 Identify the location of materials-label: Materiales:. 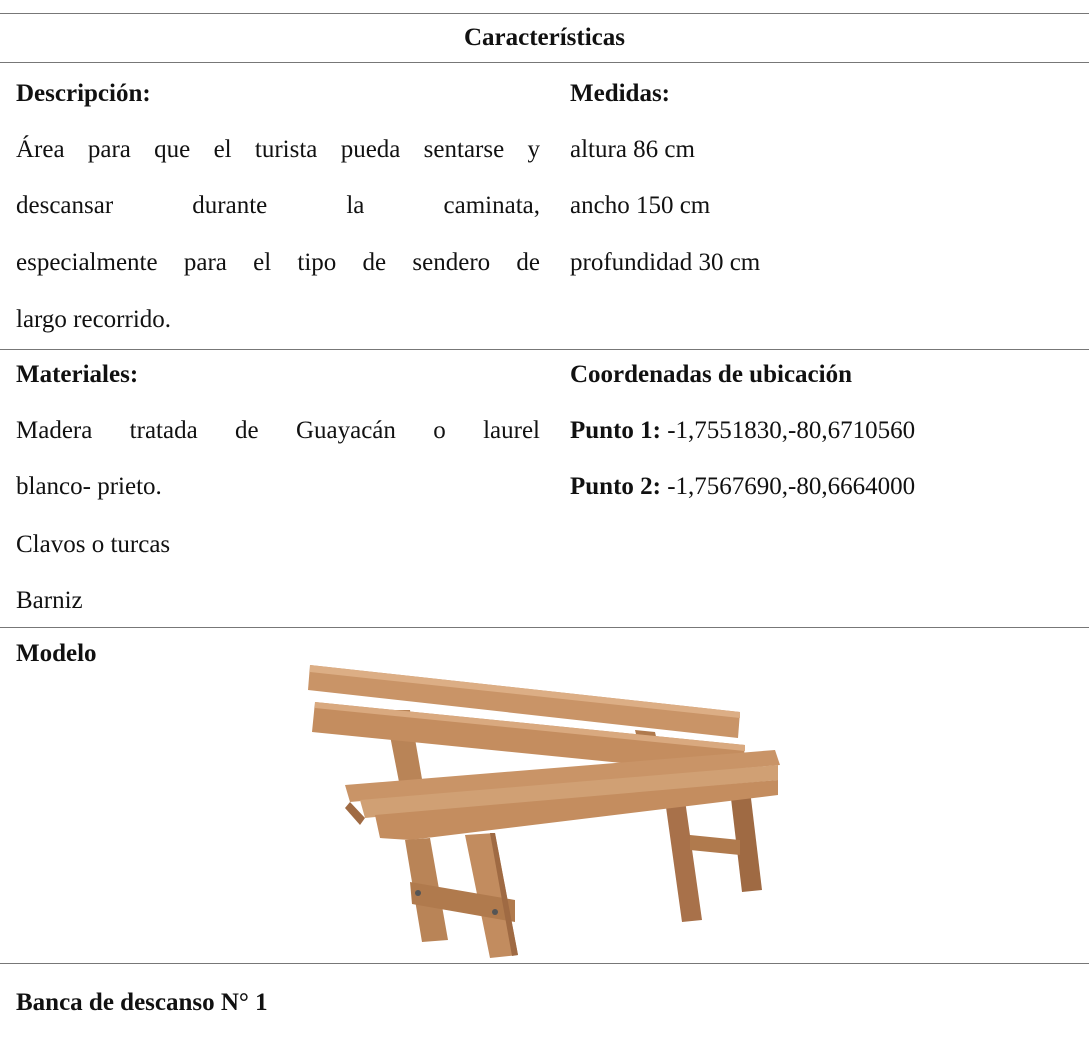
(77, 374).